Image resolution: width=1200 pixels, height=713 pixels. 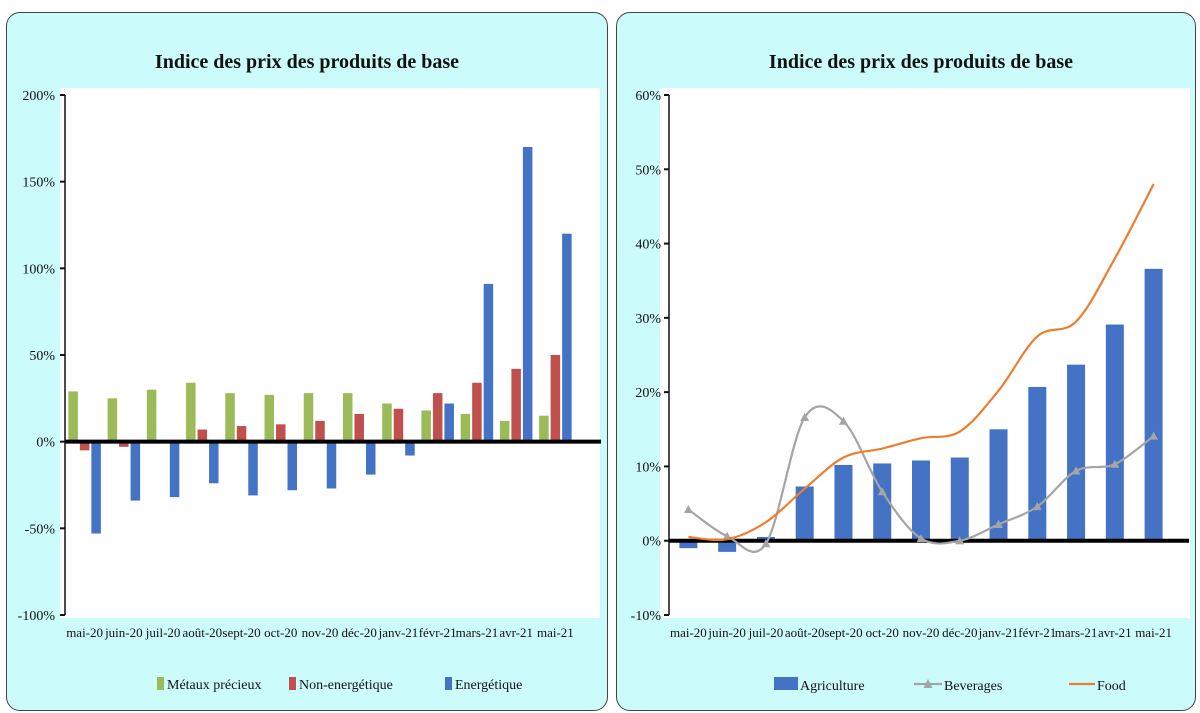 I want to click on legend-label: Agriculture, so click(x=832, y=686).